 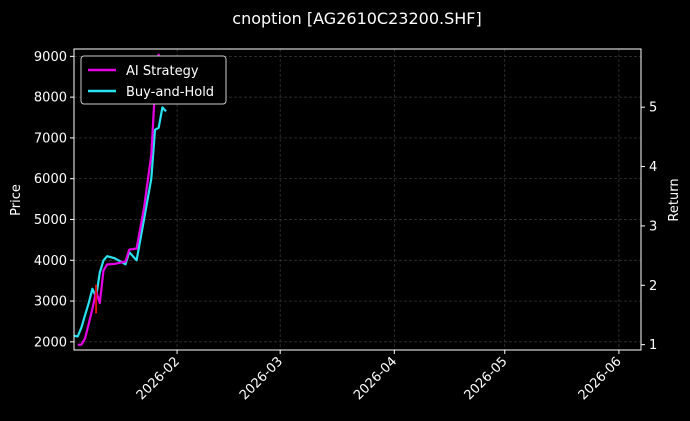 What do you see at coordinates (120, 222) in the screenshot?
I see `series-line-buy-and-hold` at bounding box center [120, 222].